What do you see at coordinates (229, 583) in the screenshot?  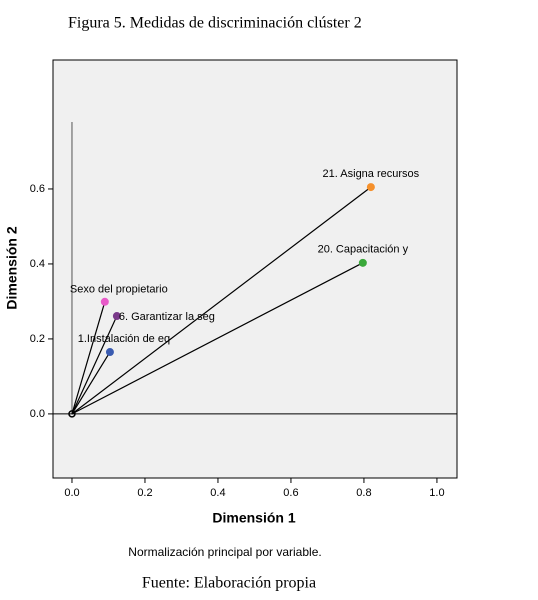 I see `source: Fuente: Elaboración propia` at bounding box center [229, 583].